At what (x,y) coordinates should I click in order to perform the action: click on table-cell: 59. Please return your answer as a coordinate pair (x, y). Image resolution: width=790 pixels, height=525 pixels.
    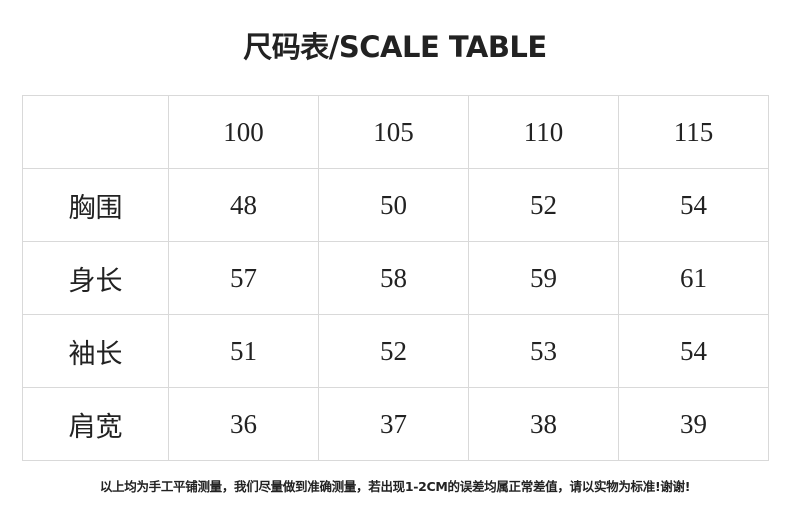
    Looking at the image, I should click on (543, 278).